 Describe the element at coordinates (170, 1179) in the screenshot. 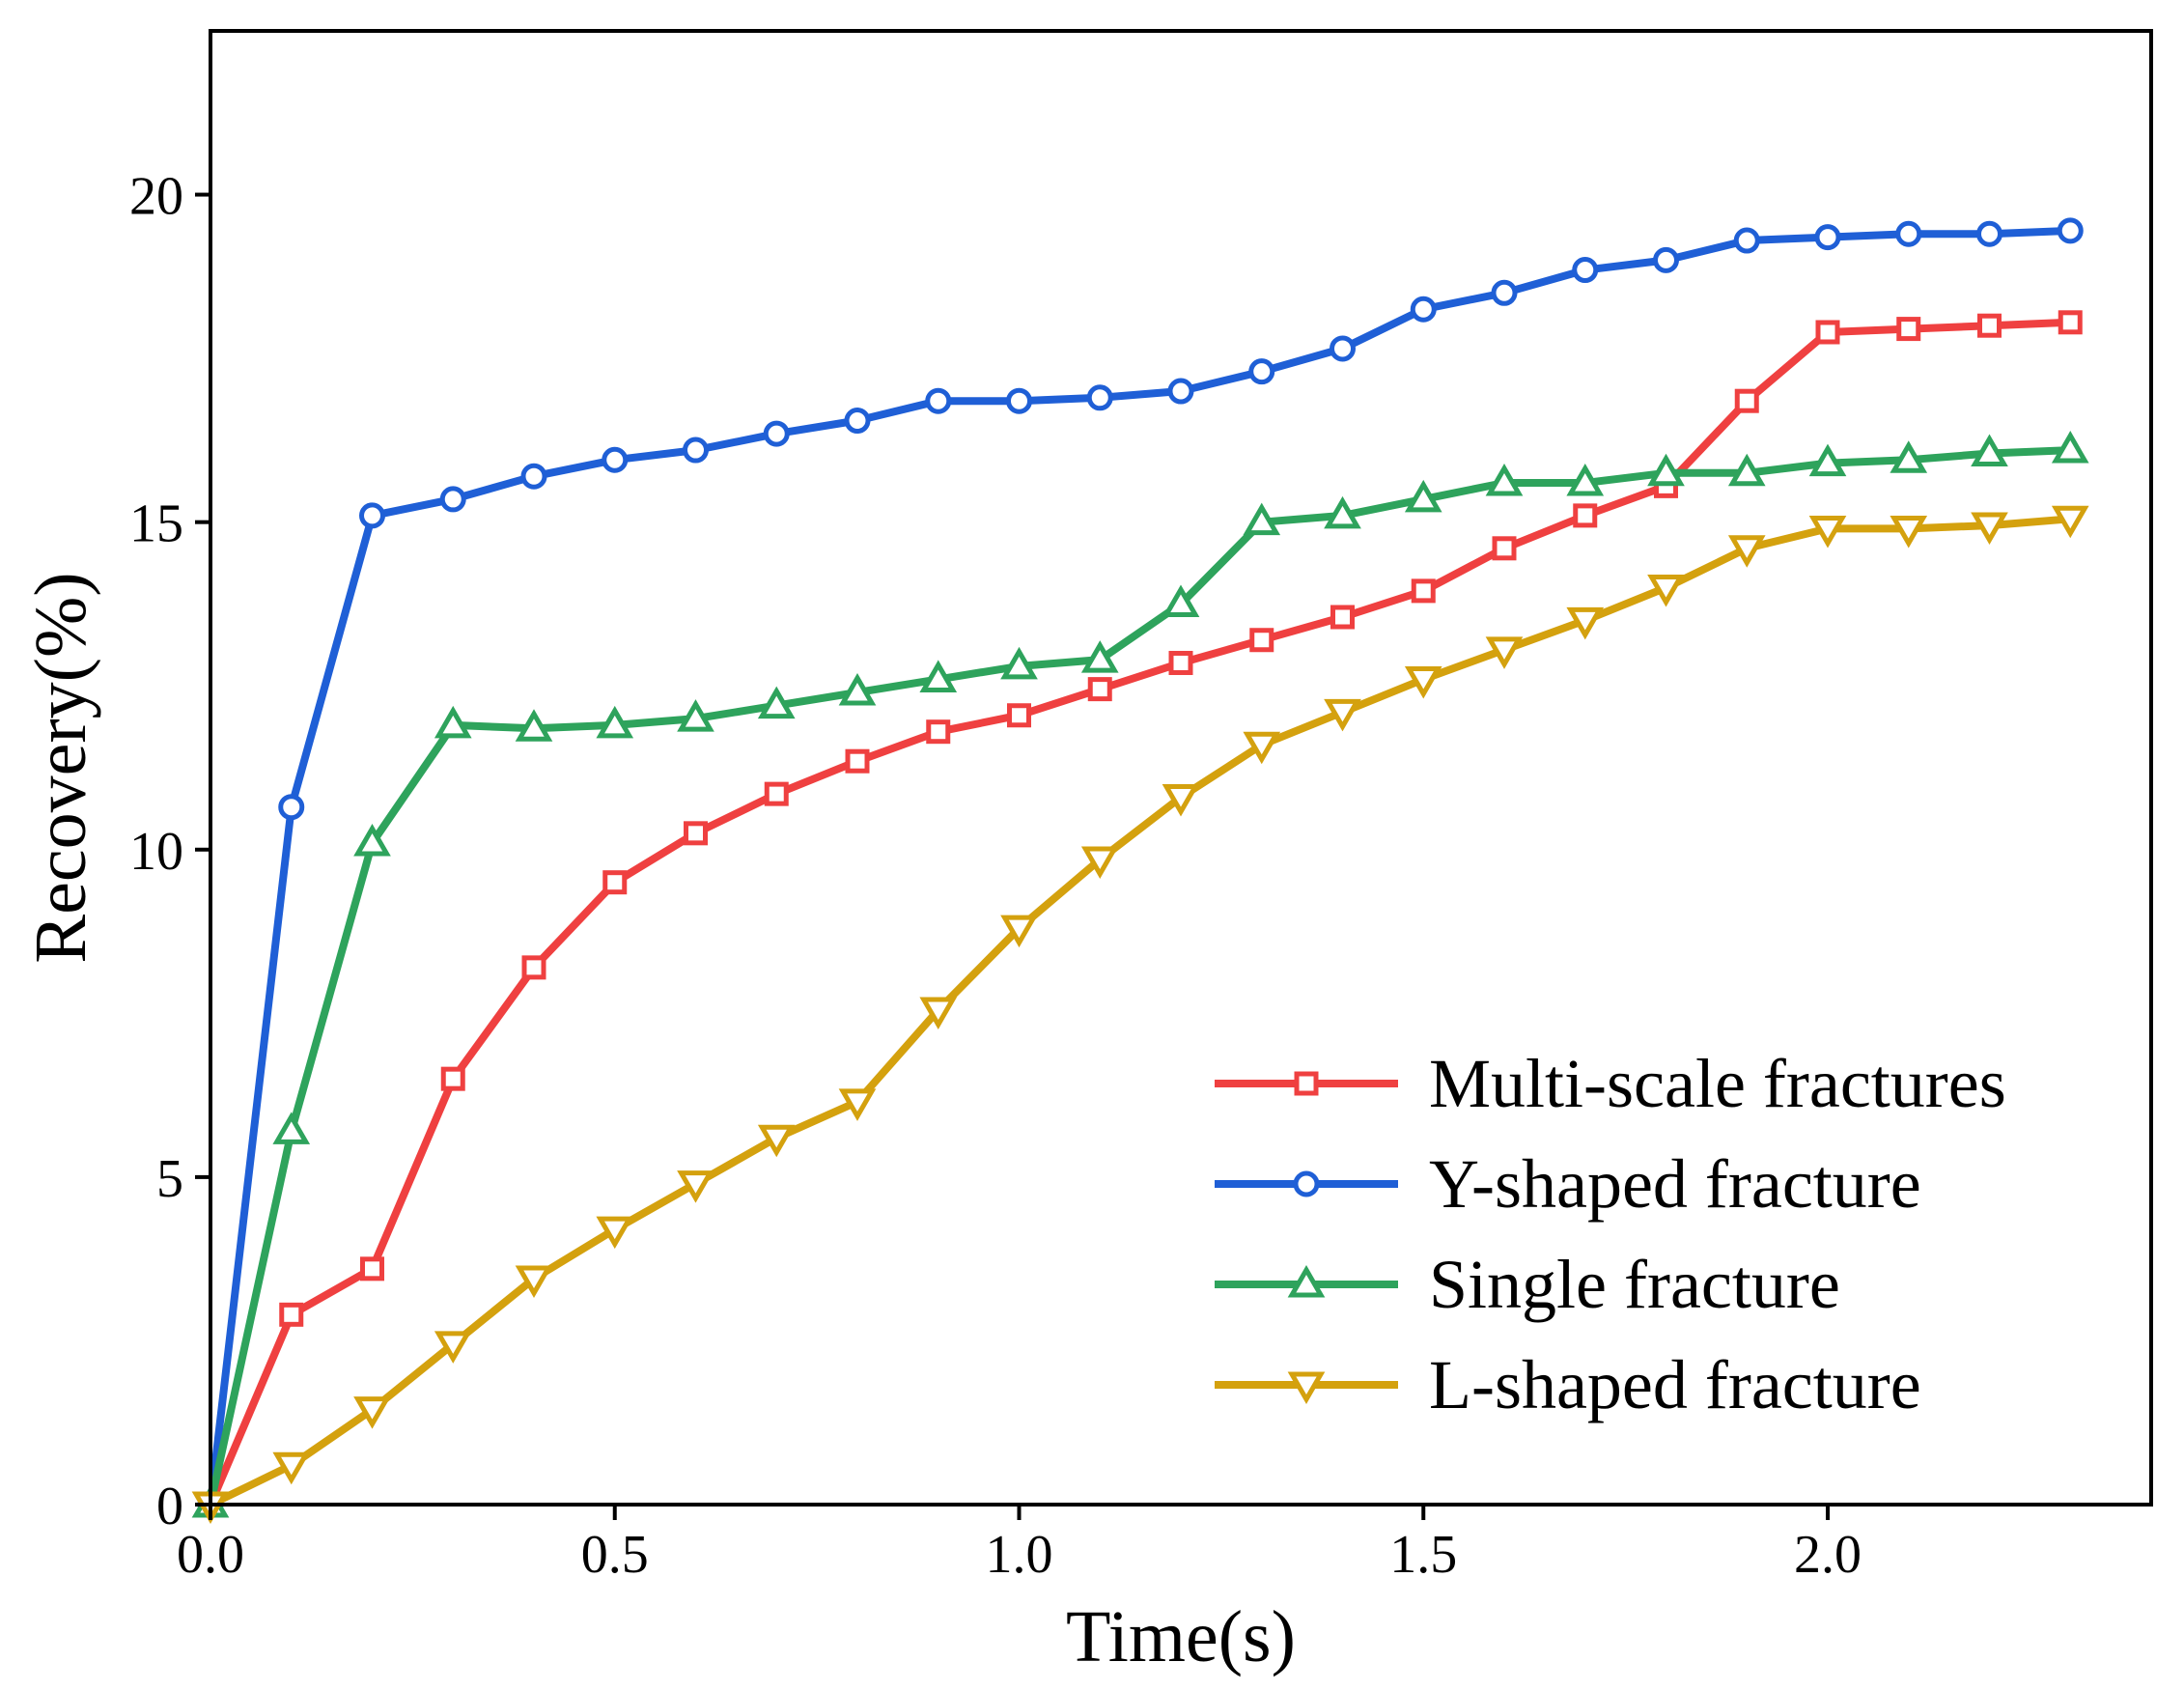

I see `y-tick-label: 5` at that location.